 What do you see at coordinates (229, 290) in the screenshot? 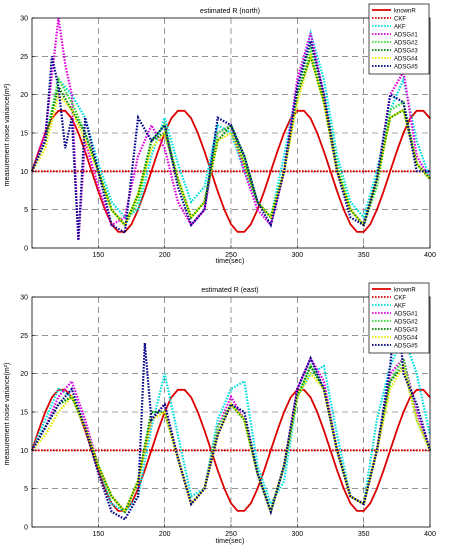
I see `chart-title: estimated R (east)` at bounding box center [229, 290].